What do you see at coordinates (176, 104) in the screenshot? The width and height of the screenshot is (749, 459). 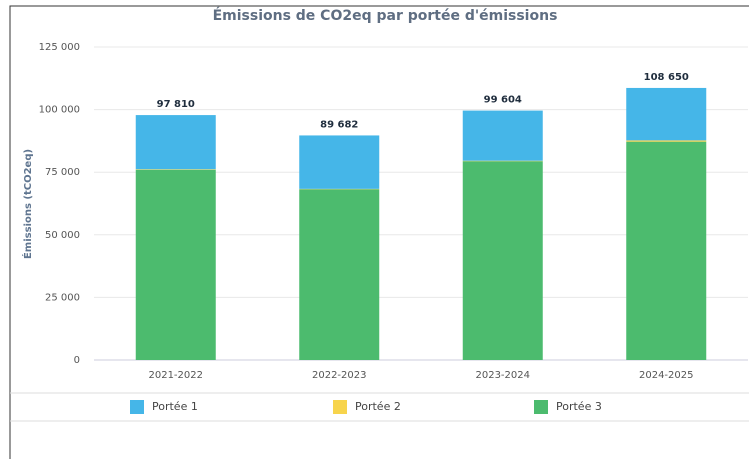 I see `total-label: 97 810` at bounding box center [176, 104].